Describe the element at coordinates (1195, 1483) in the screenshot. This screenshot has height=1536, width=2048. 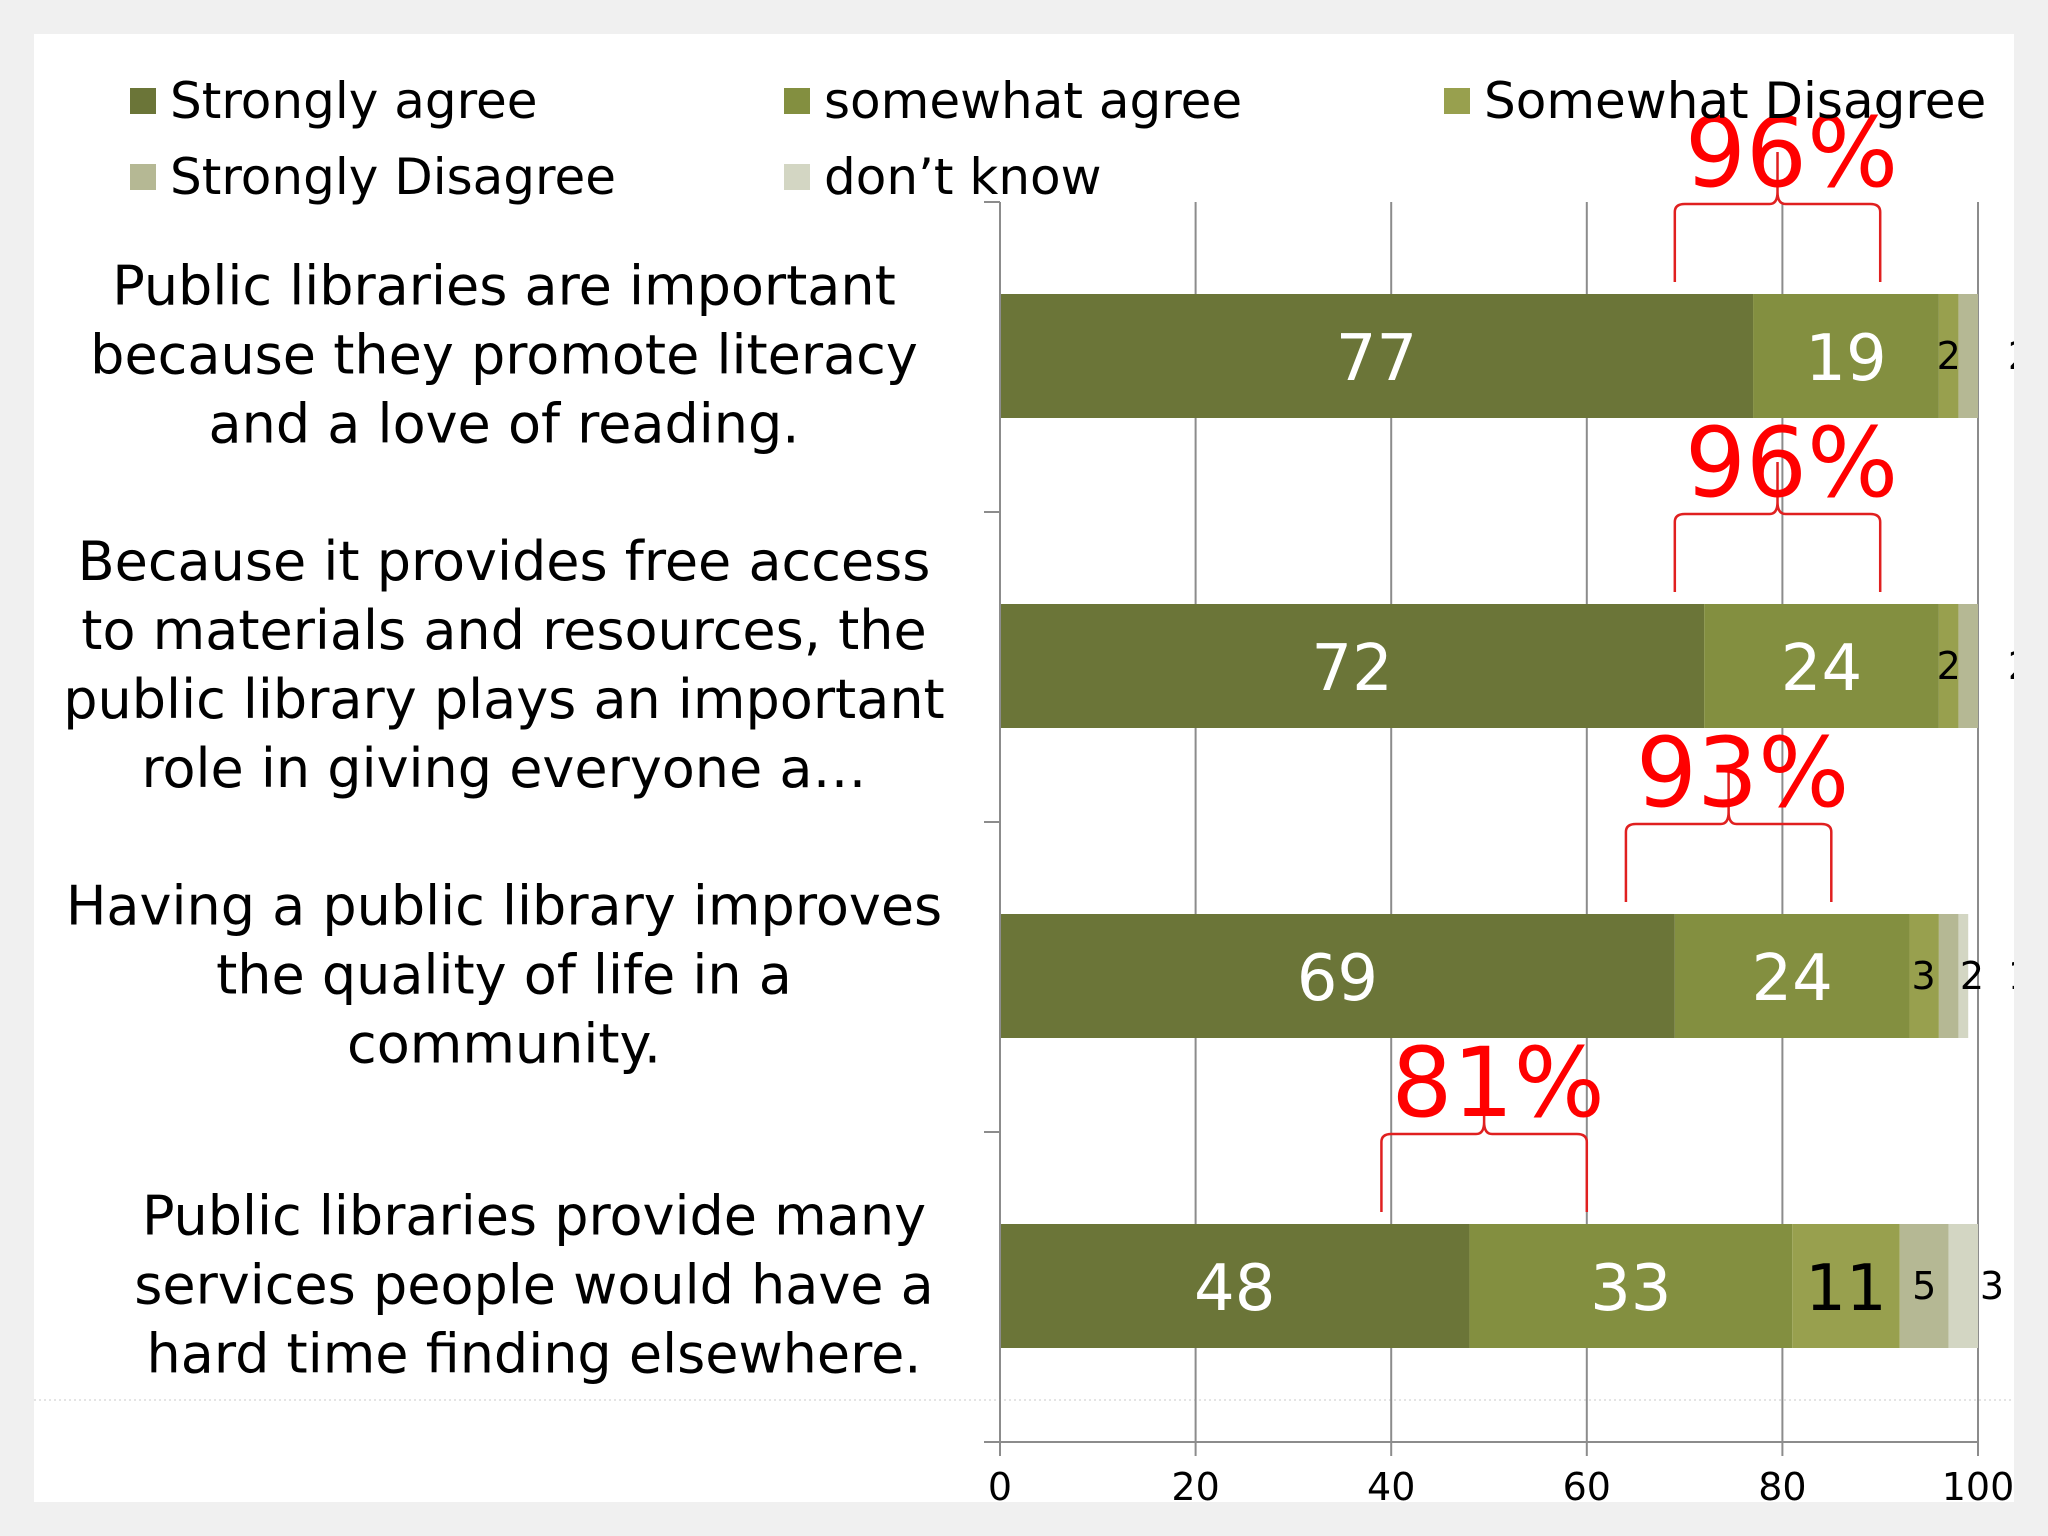
I see `x-tick-label: 20` at that location.